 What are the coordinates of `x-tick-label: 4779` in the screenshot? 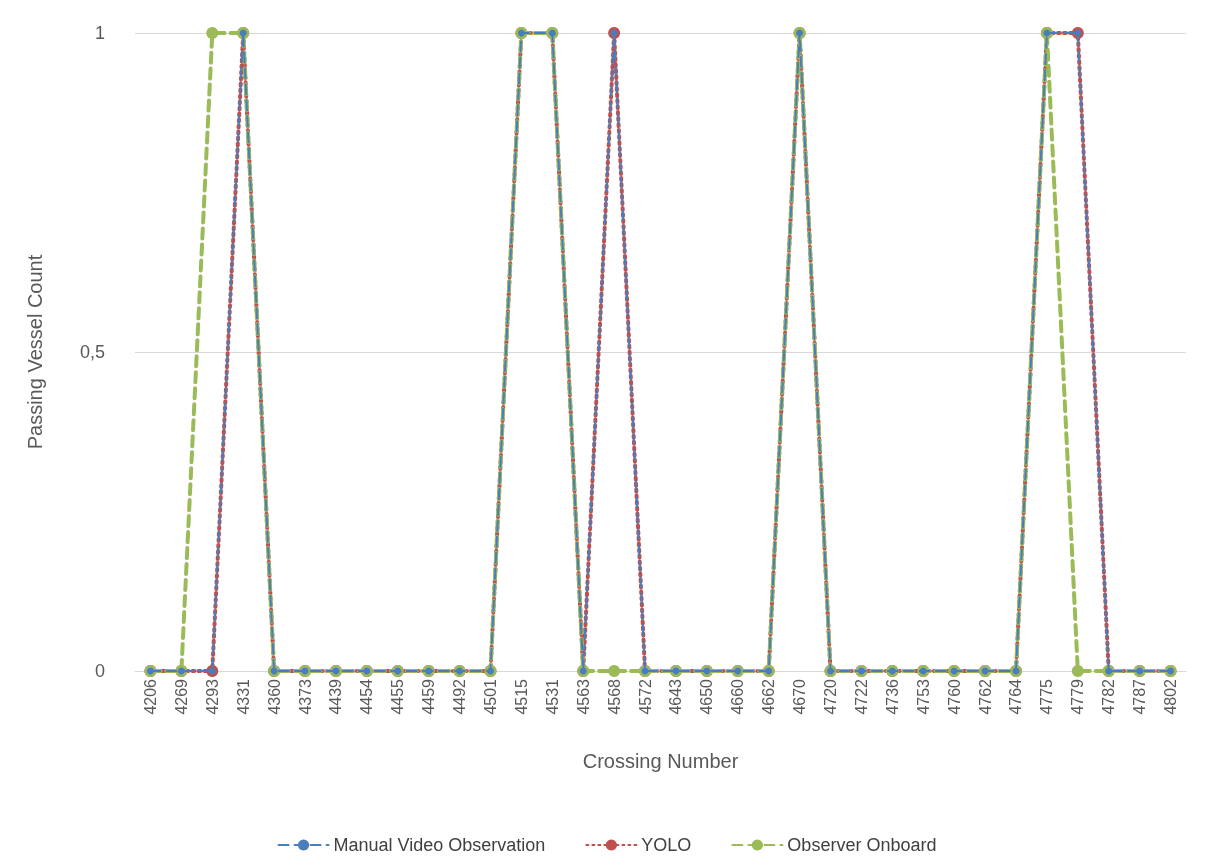 It's located at (1078, 696).